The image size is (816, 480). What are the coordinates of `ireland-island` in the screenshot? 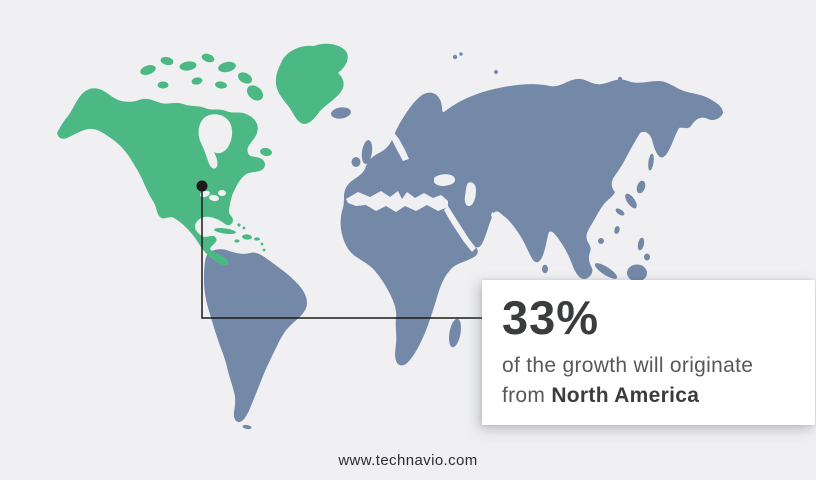 It's located at (356, 162).